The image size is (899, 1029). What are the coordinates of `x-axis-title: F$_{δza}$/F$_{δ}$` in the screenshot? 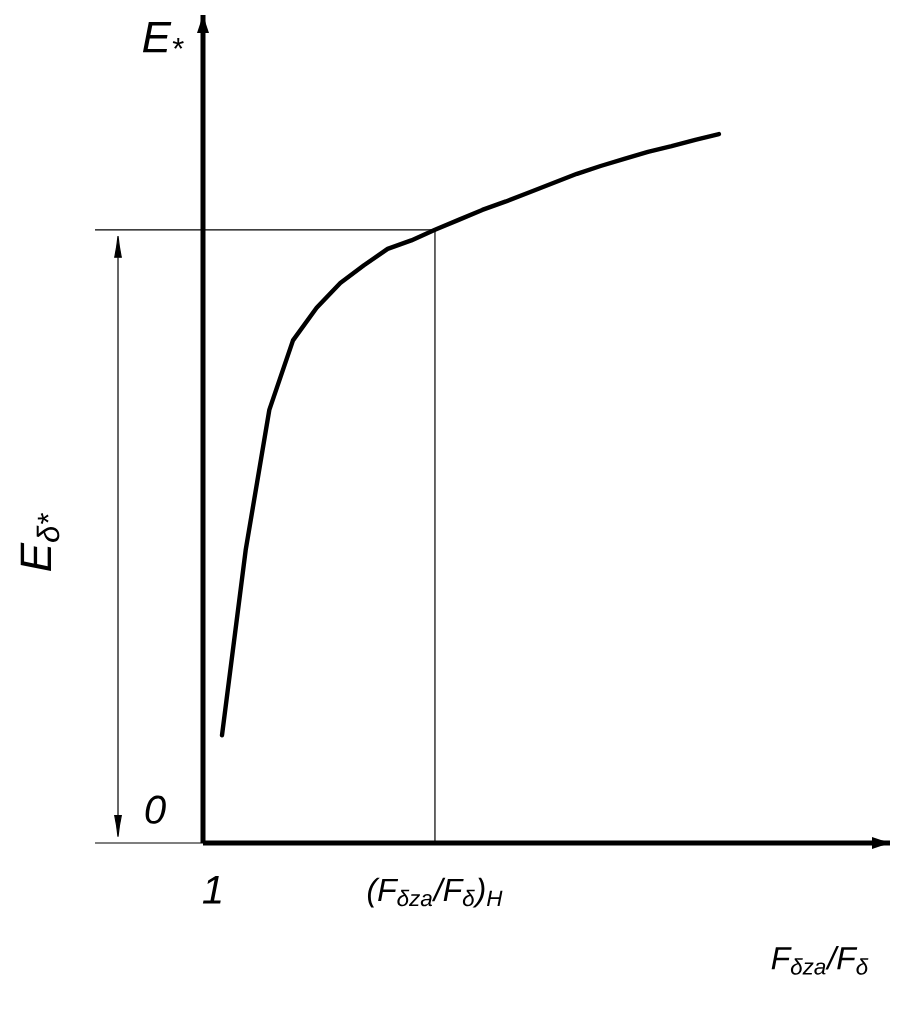 It's located at (820, 960).